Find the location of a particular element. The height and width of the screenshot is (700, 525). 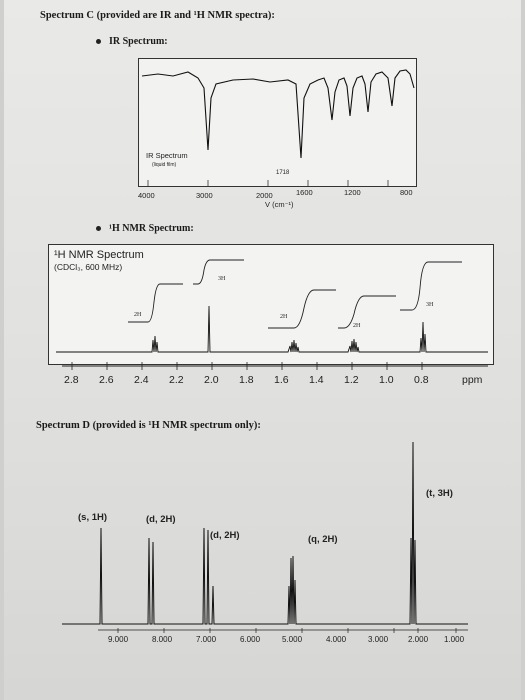

d-label-d2h-1: (d, 2H) is located at coordinates (161, 519).